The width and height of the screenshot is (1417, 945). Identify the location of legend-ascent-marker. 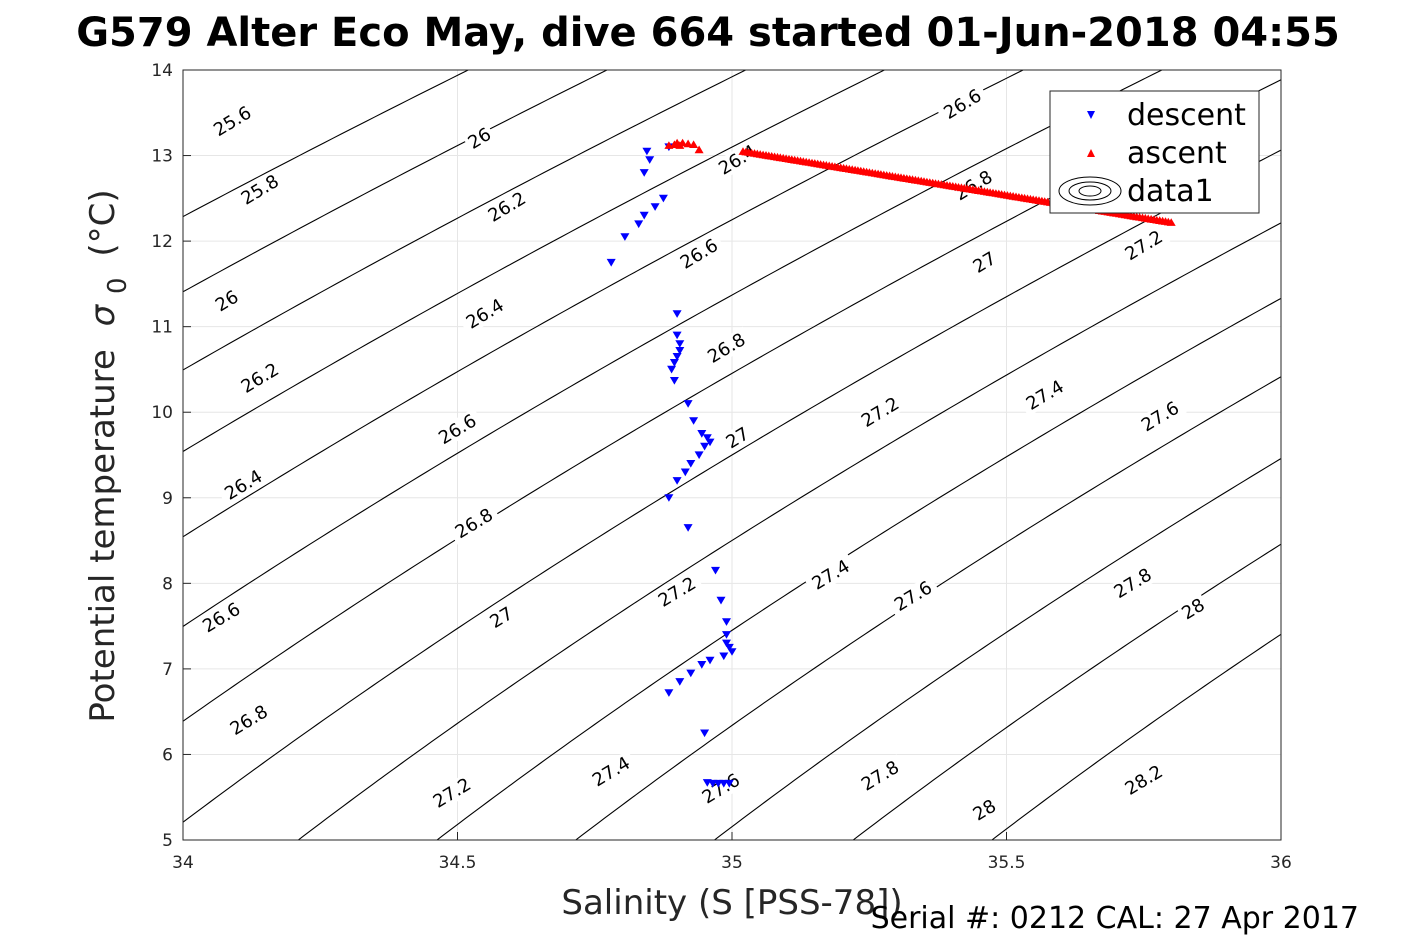
(1091, 153).